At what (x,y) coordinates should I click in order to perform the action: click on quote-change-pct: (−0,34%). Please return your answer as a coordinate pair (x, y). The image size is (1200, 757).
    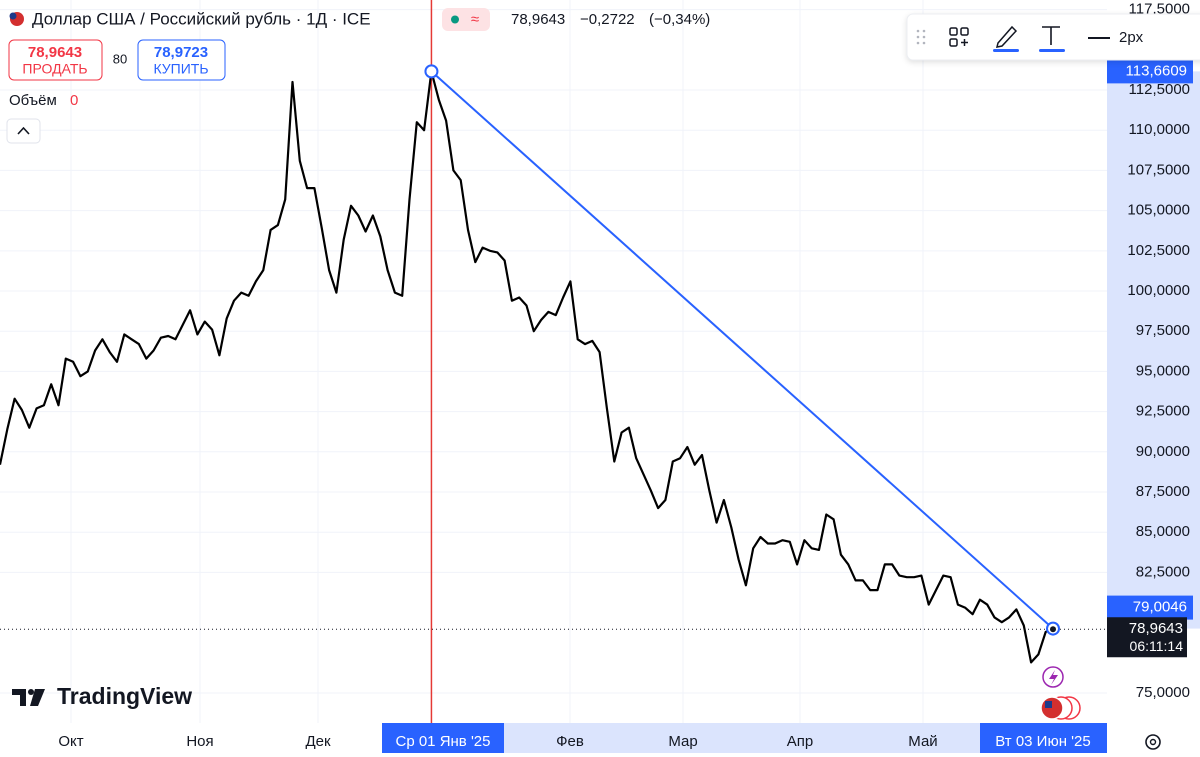
    Looking at the image, I should click on (679, 19).